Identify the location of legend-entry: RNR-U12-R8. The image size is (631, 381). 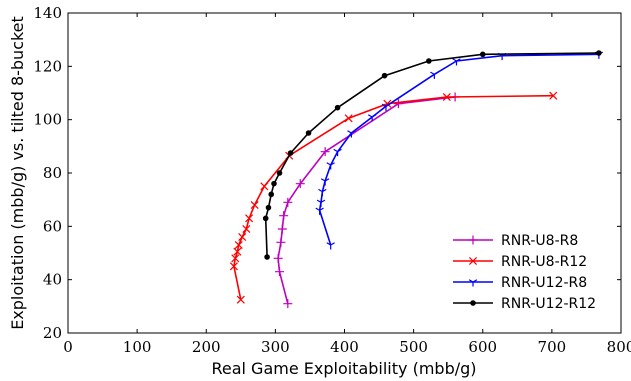
(520, 283).